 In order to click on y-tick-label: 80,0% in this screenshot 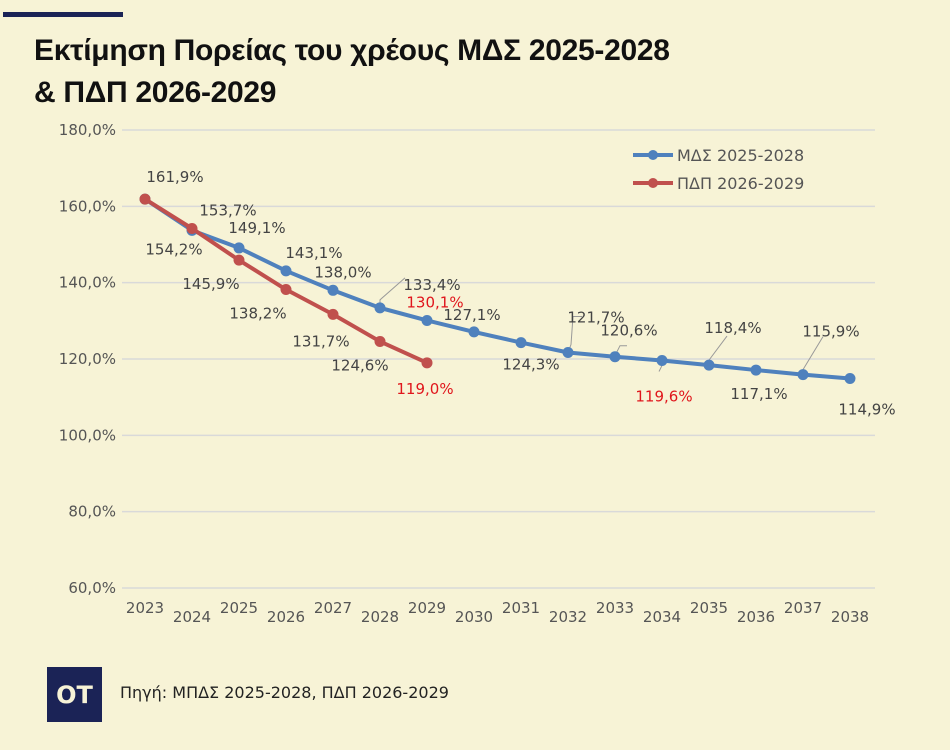, I will do `click(92, 512)`.